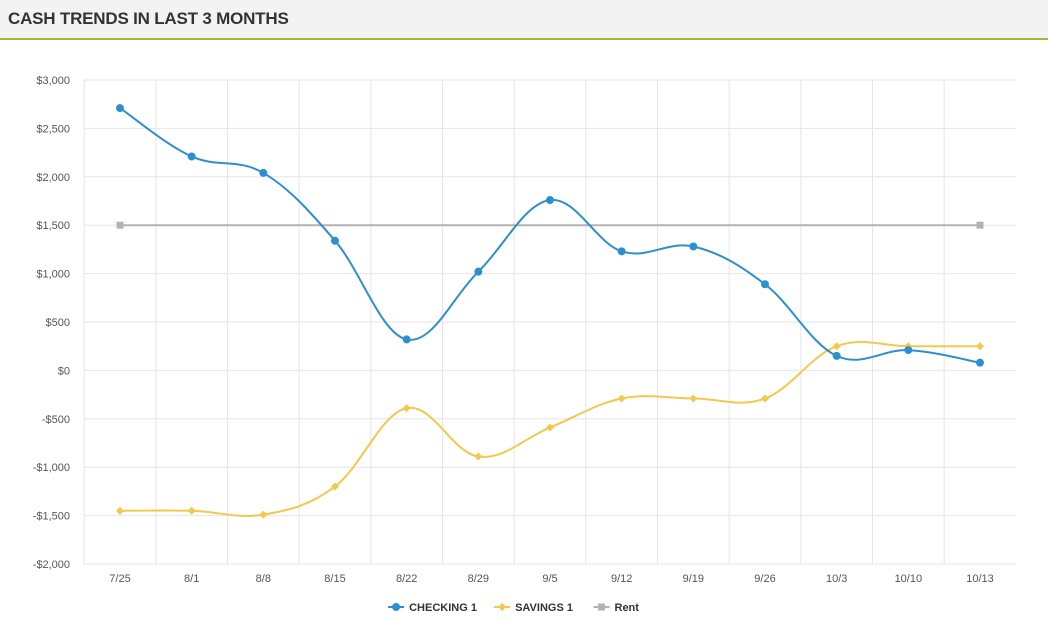 This screenshot has height=621, width=1048. I want to click on x-tick-label: 8/22, so click(406, 579).